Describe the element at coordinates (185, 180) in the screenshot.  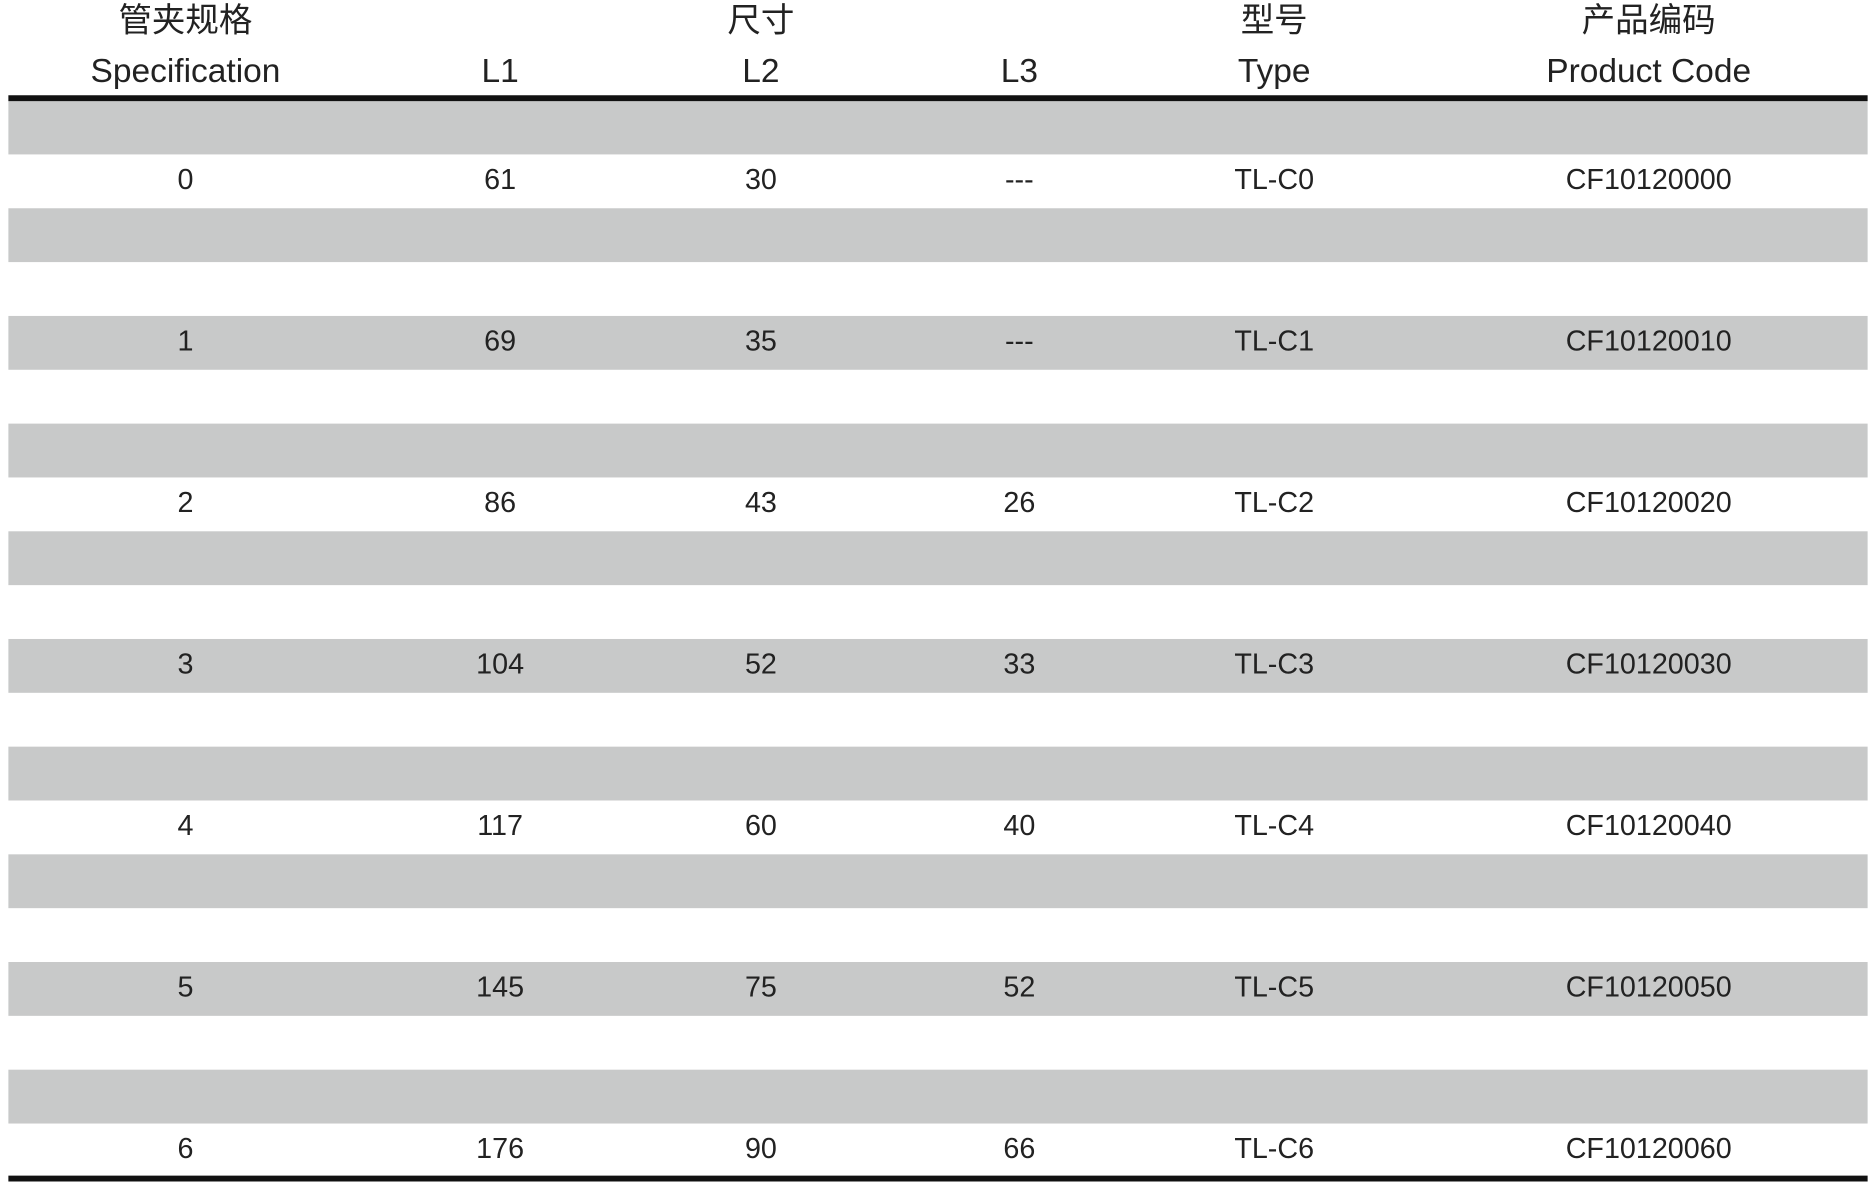
I see `cell: 0` at that location.